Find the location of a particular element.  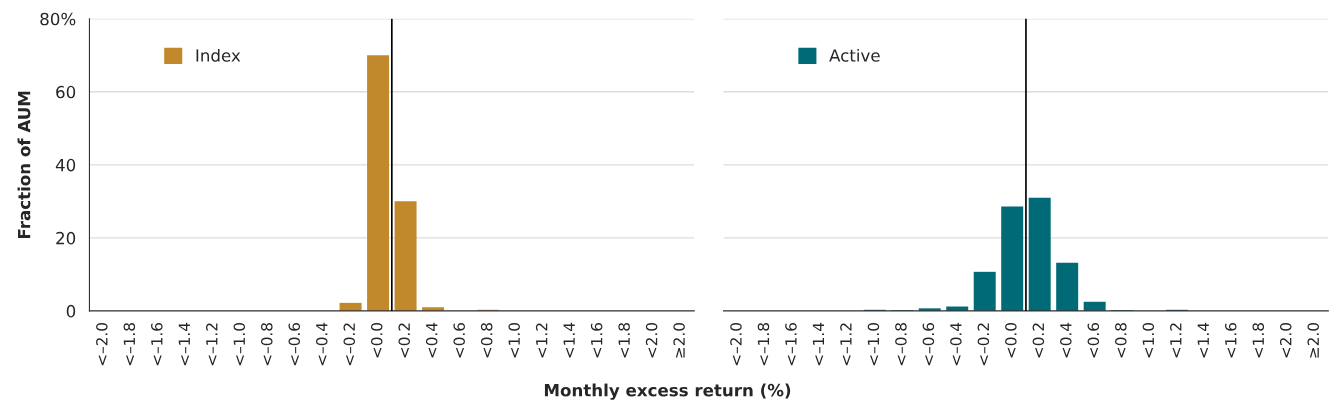

y-axis-title: Fraction of AUM is located at coordinates (24, 165).